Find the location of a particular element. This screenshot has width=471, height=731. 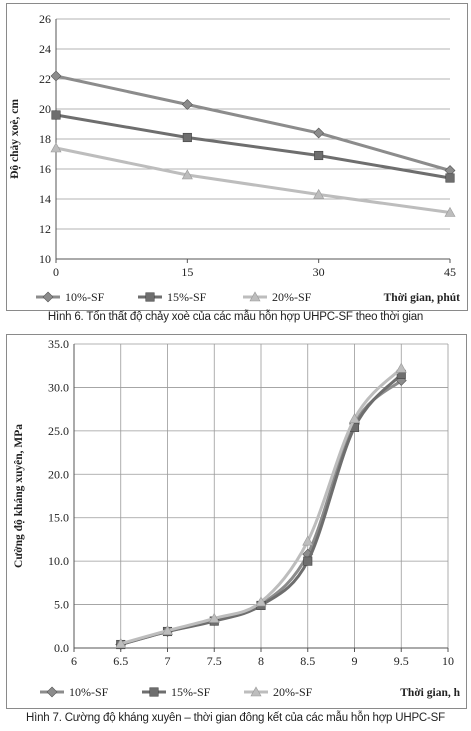

series-line-15%-SF is located at coordinates (253, 146).